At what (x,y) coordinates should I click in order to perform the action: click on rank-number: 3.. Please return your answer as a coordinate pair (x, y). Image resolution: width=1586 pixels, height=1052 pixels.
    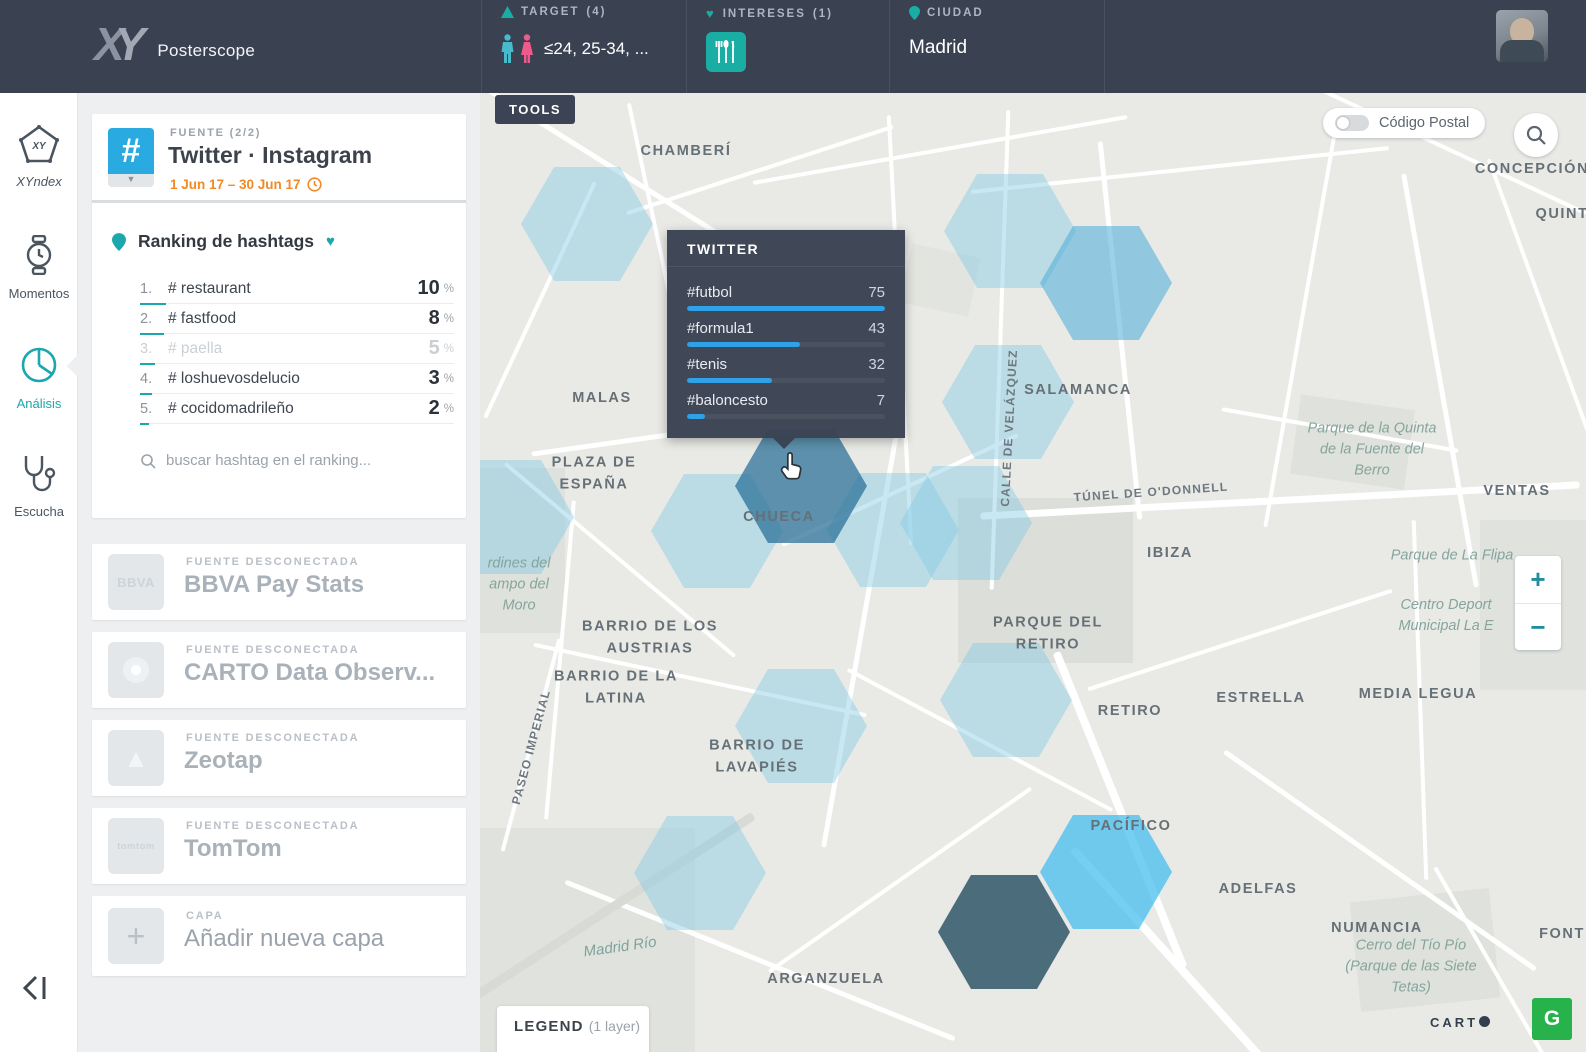
    Looking at the image, I should click on (154, 353).